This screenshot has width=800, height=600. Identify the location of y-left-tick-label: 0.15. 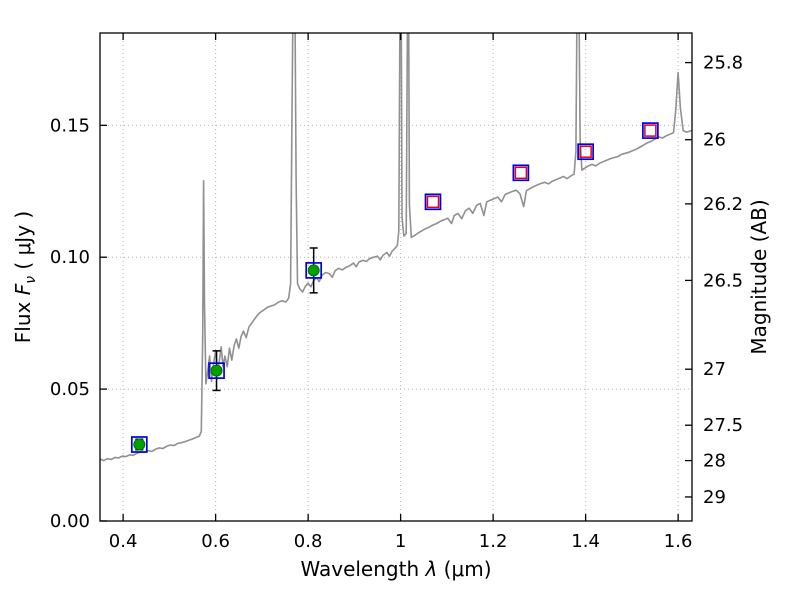
(70, 125).